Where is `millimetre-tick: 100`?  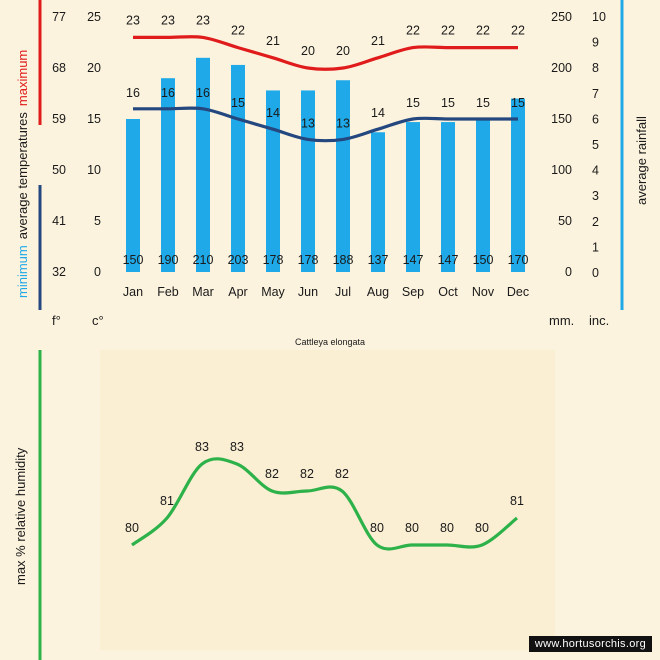 millimetre-tick: 100 is located at coordinates (561, 170).